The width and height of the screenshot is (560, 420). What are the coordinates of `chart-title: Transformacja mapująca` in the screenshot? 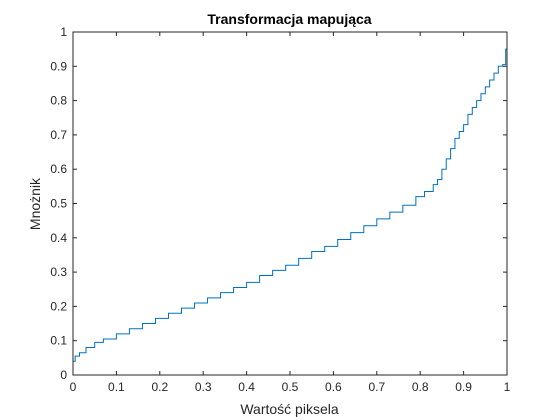 It's located at (289, 19).